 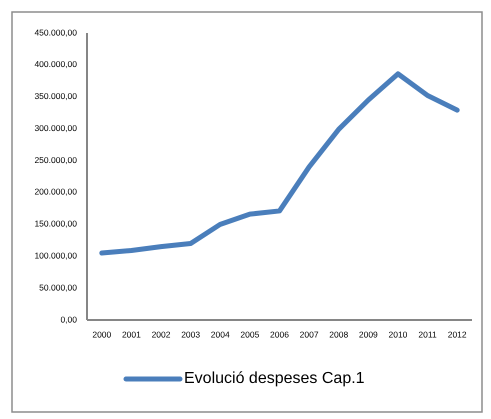 What do you see at coordinates (190, 334) in the screenshot?
I see `x-tick-label: 2003` at bounding box center [190, 334].